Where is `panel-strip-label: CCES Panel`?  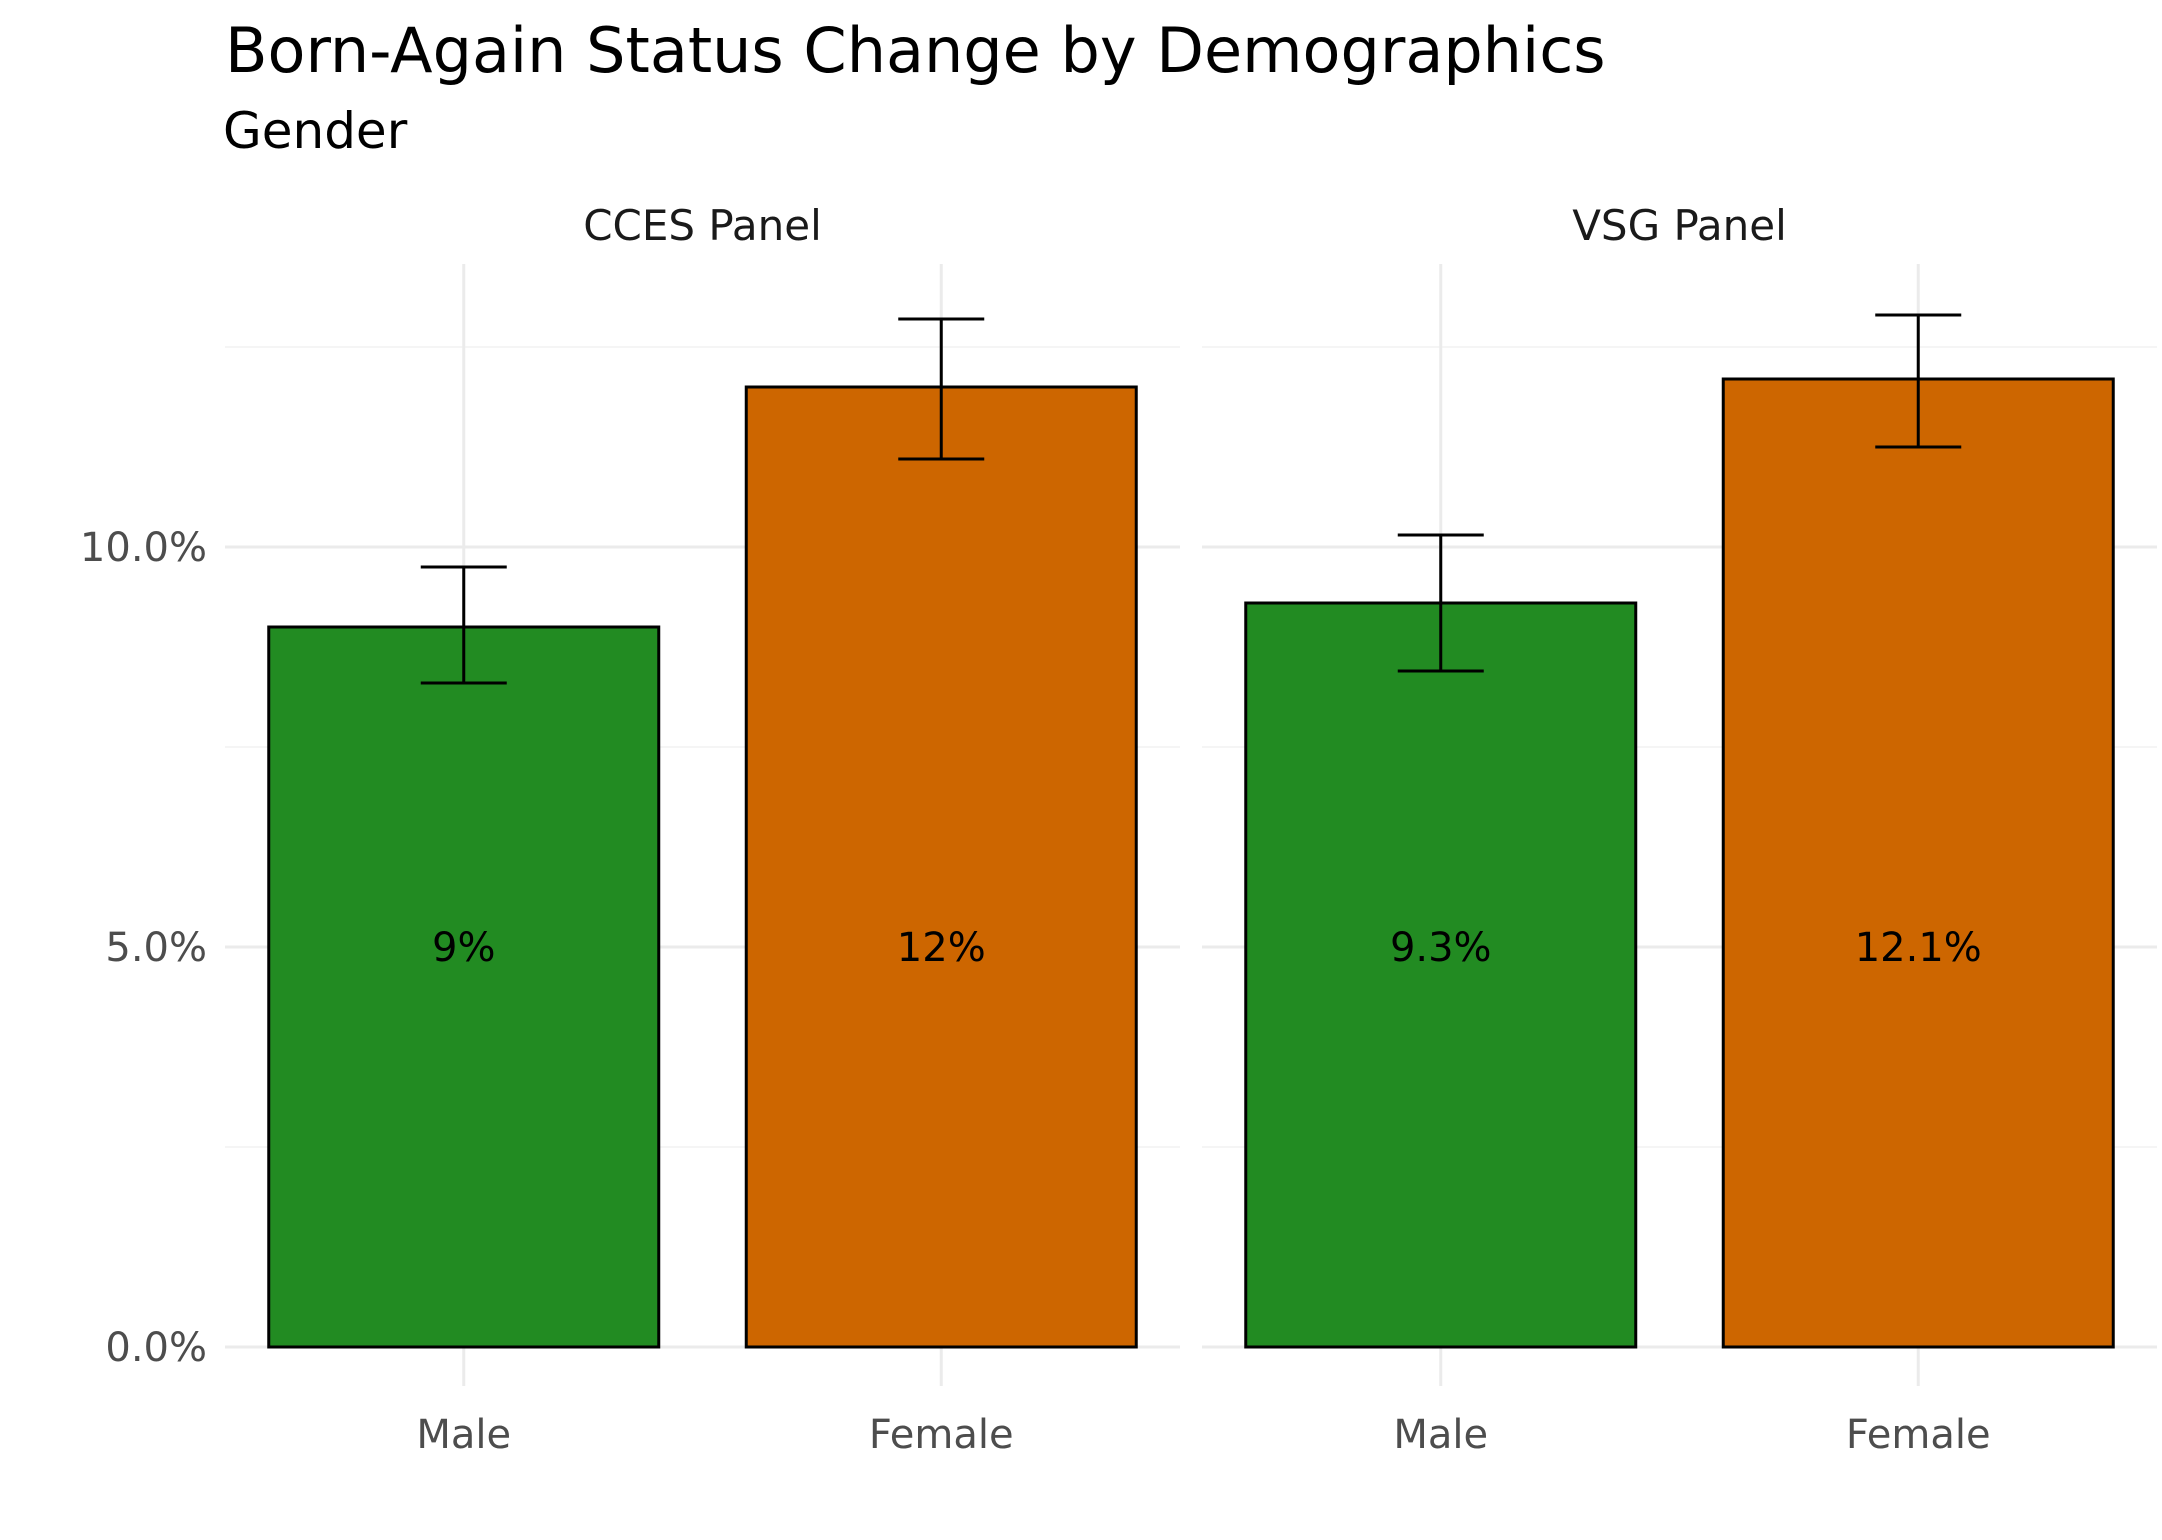
panel-strip-label: CCES Panel is located at coordinates (702, 225).